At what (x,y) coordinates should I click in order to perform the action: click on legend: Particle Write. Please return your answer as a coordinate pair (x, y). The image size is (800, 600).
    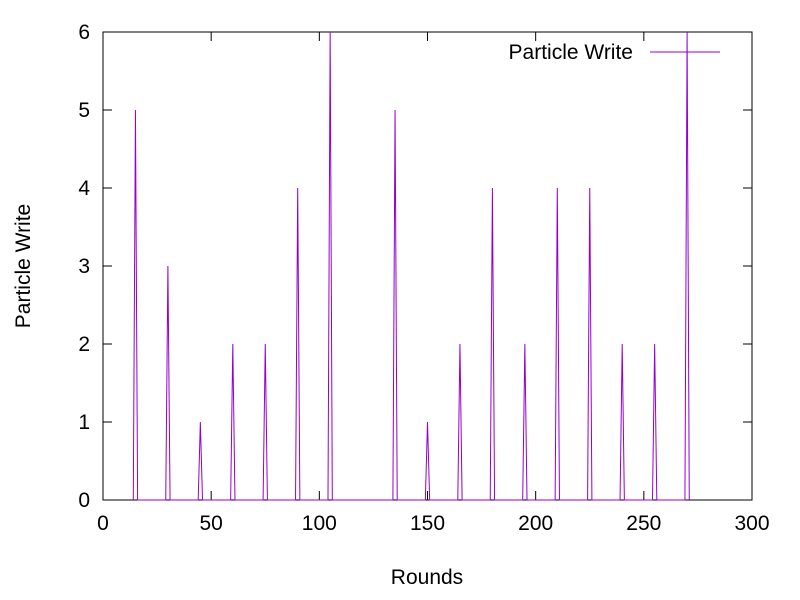
    Looking at the image, I should click on (614, 52).